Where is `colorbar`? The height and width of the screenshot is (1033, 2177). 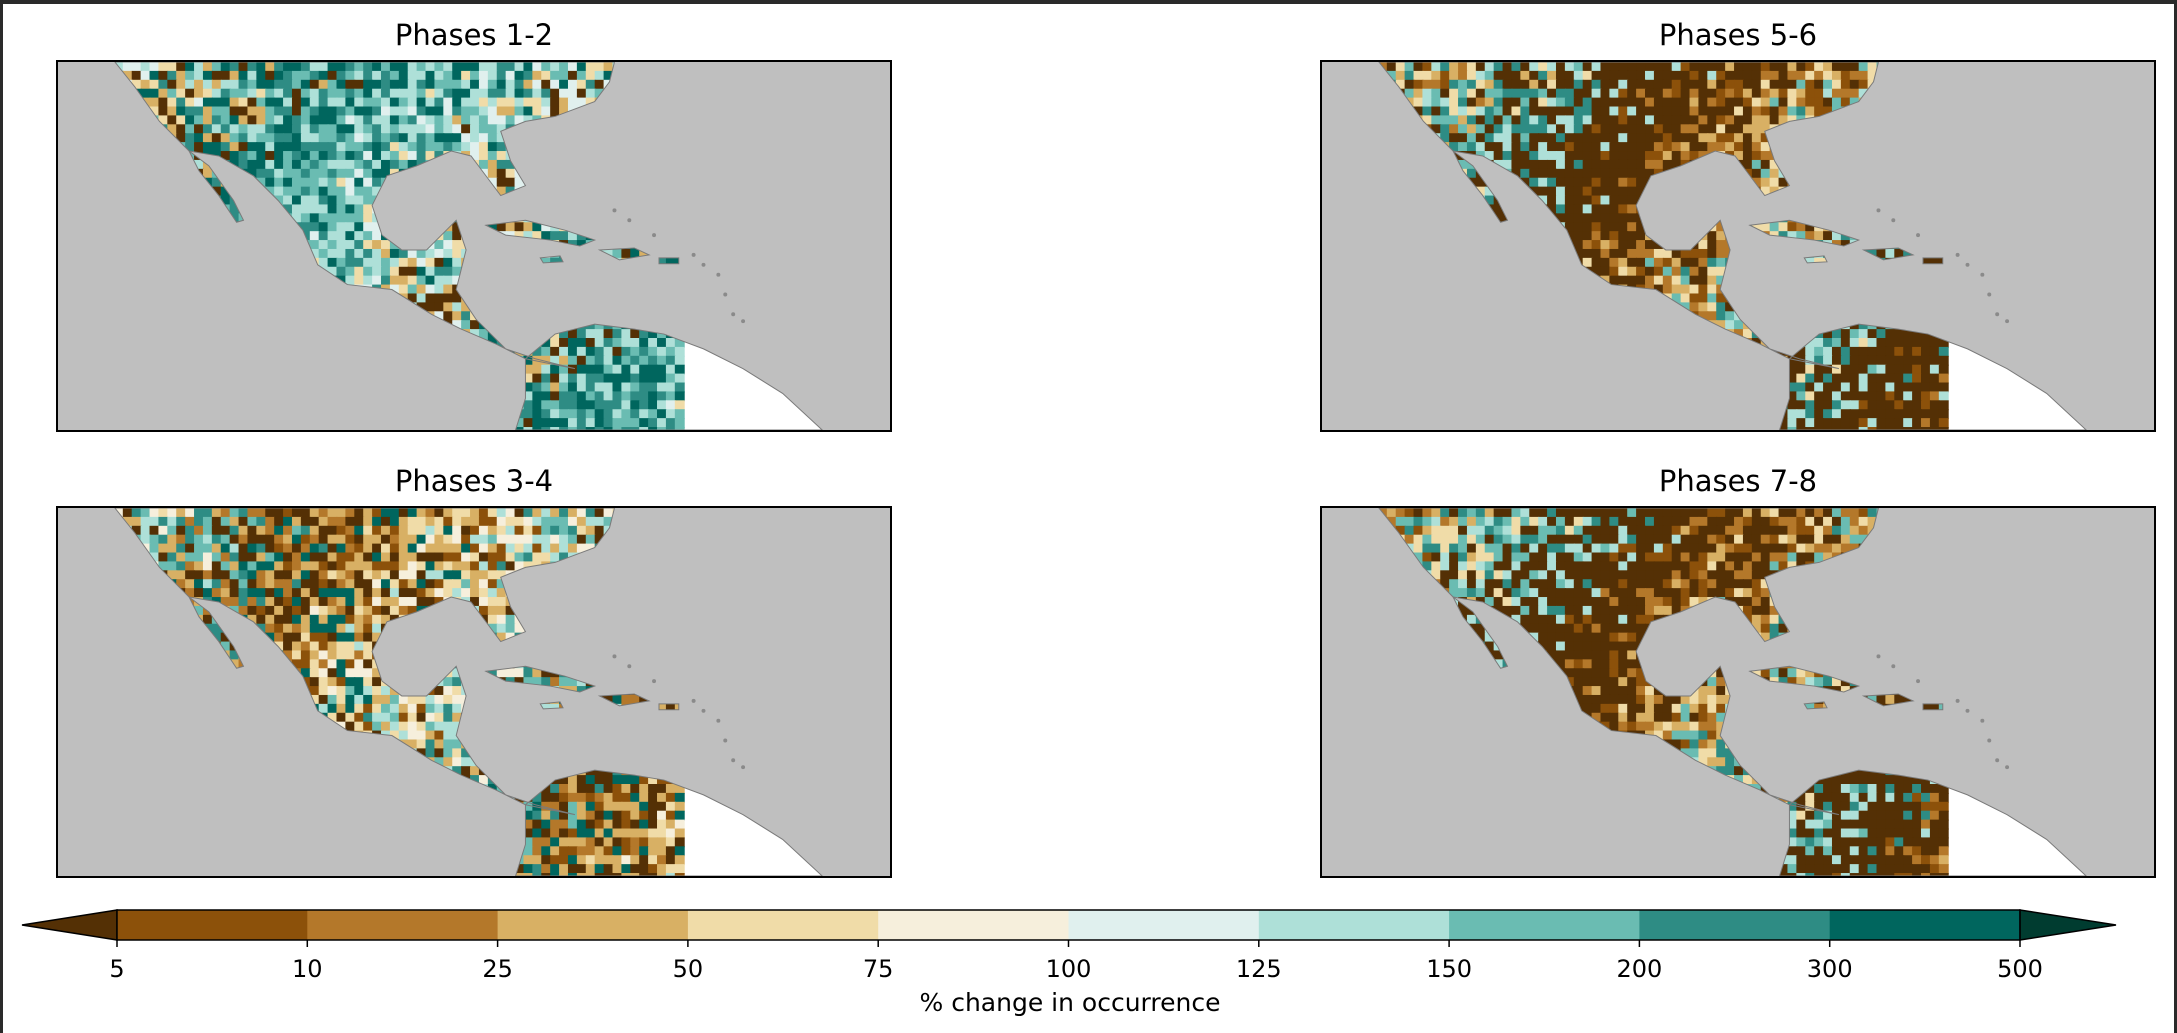 colorbar is located at coordinates (1069, 928).